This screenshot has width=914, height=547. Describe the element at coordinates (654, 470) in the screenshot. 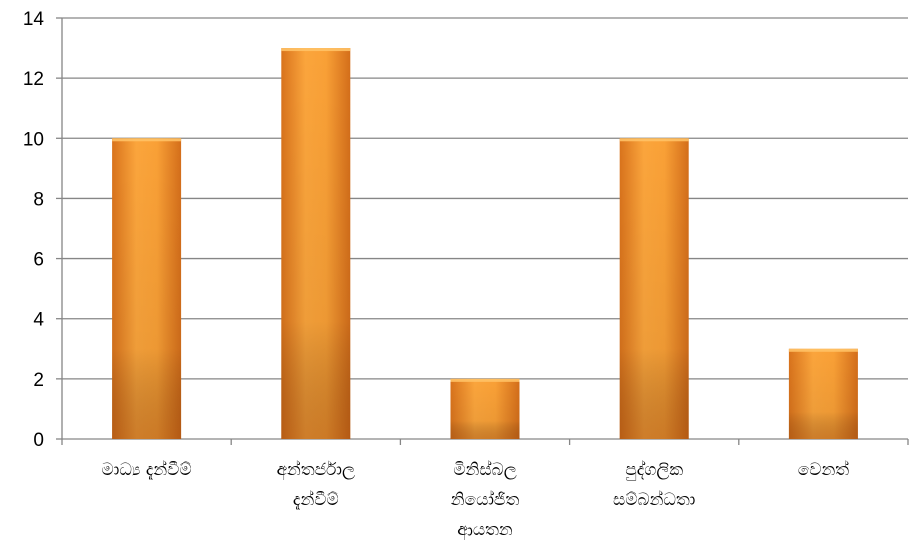

I see `x-category-label: පුද්ගලික` at that location.